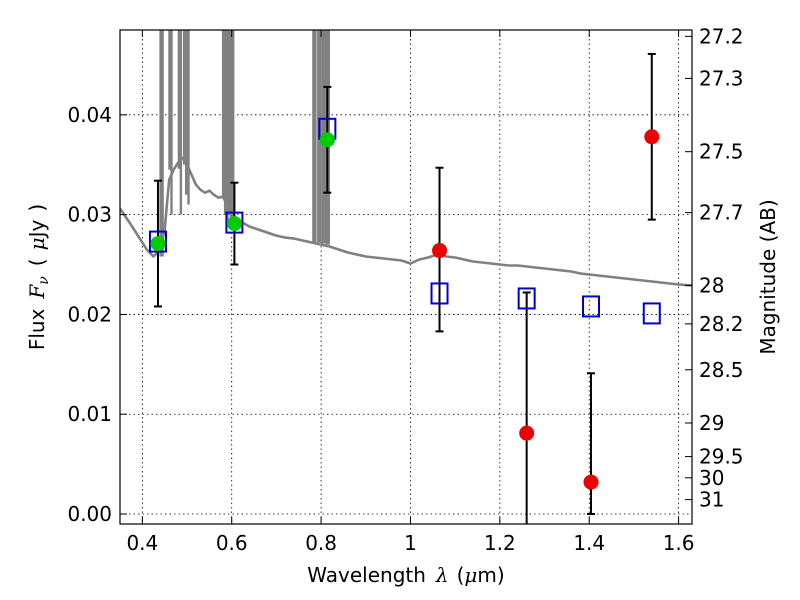 The height and width of the screenshot is (600, 800). I want to click on y2-tick-label: 31, so click(711, 500).